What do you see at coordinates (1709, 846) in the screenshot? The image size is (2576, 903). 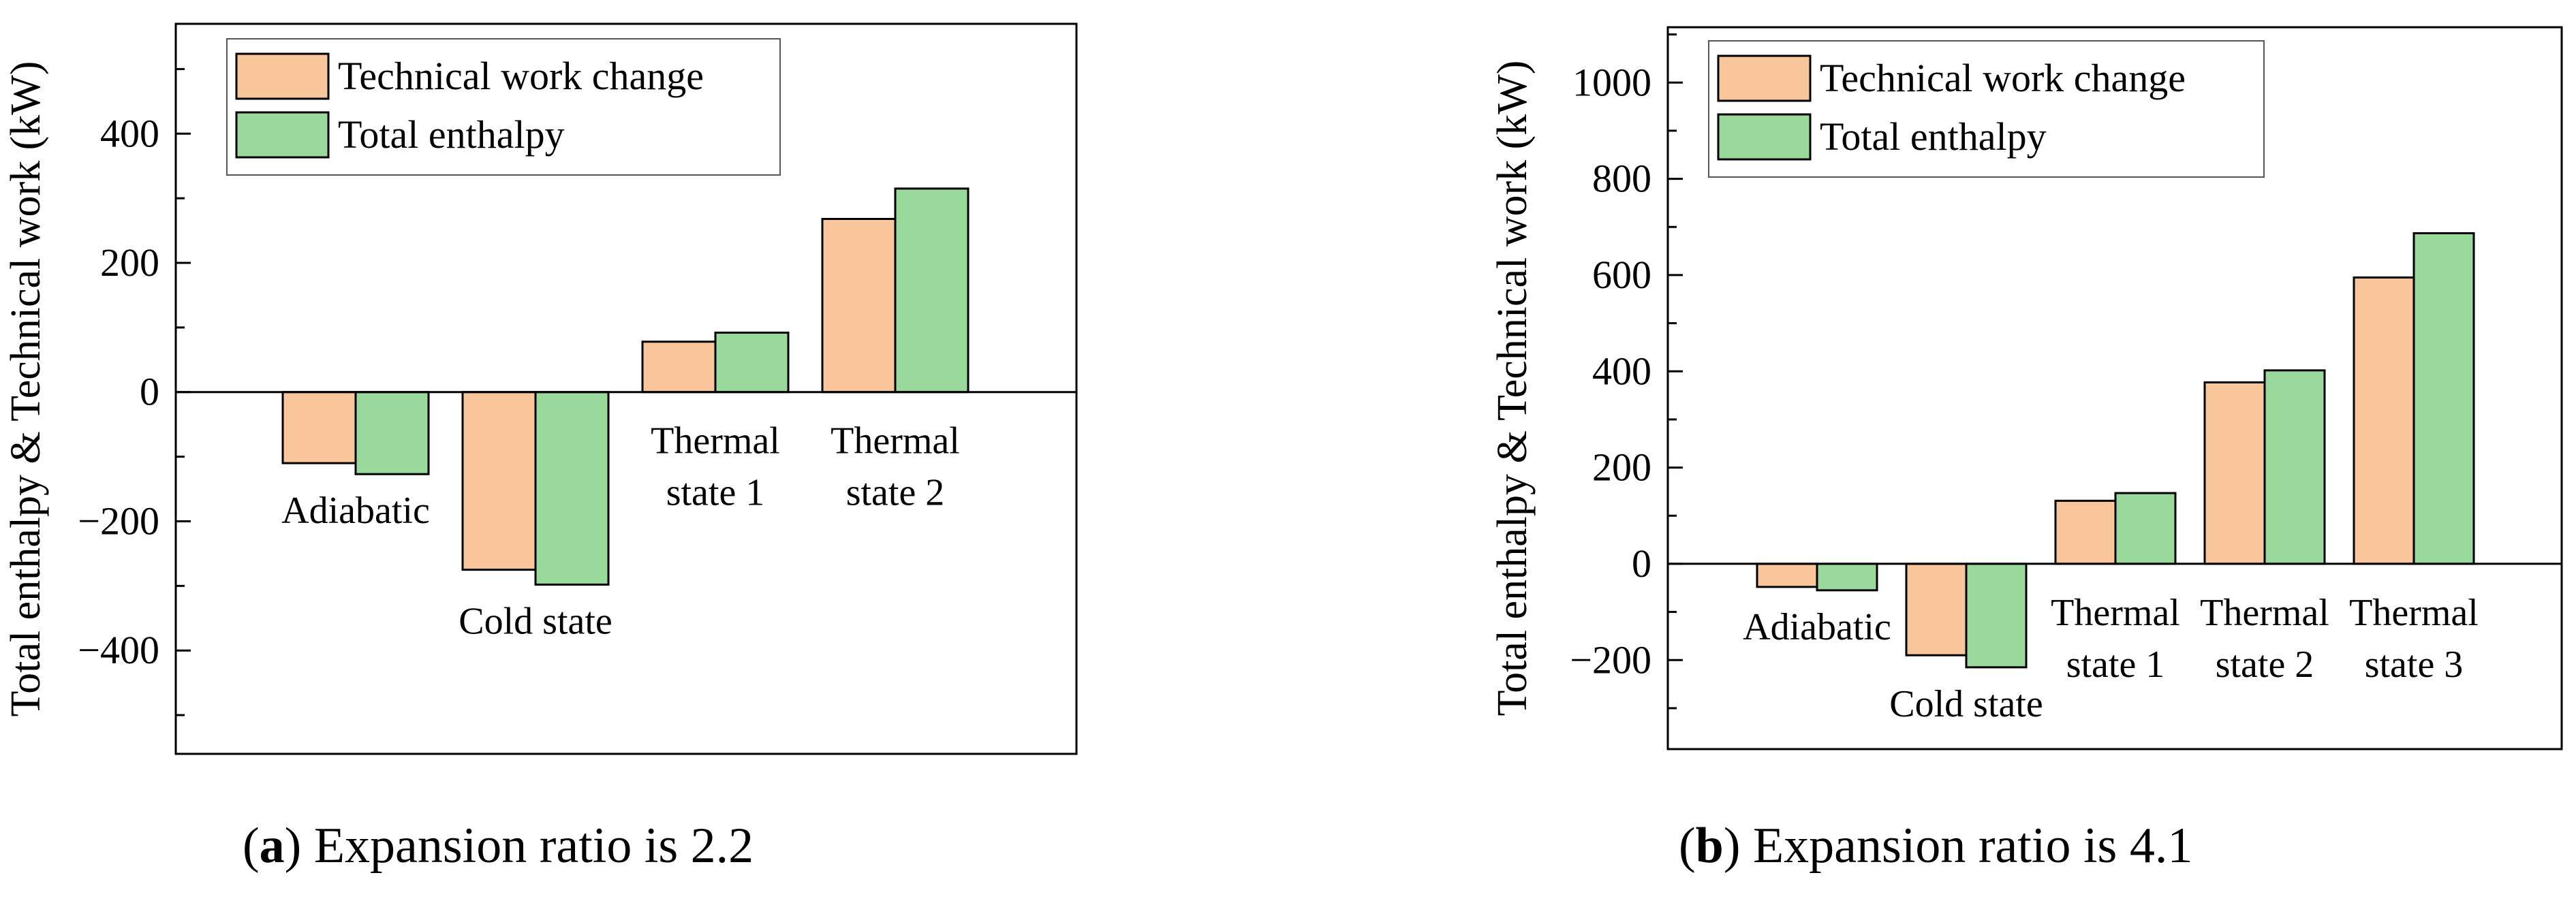 I see `caption-b-letter: b` at bounding box center [1709, 846].